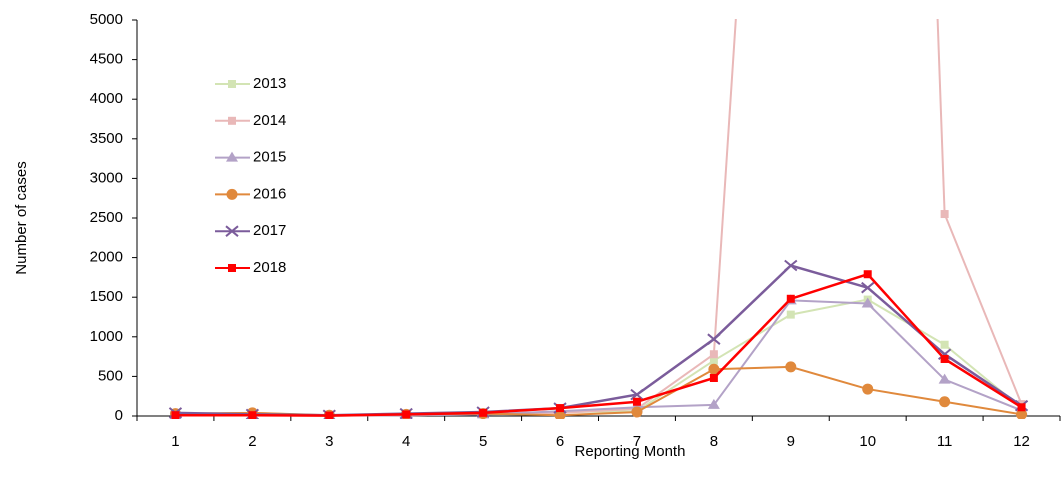 The image size is (1062, 490). I want to click on y-tick-label: 1500, so click(106, 296).